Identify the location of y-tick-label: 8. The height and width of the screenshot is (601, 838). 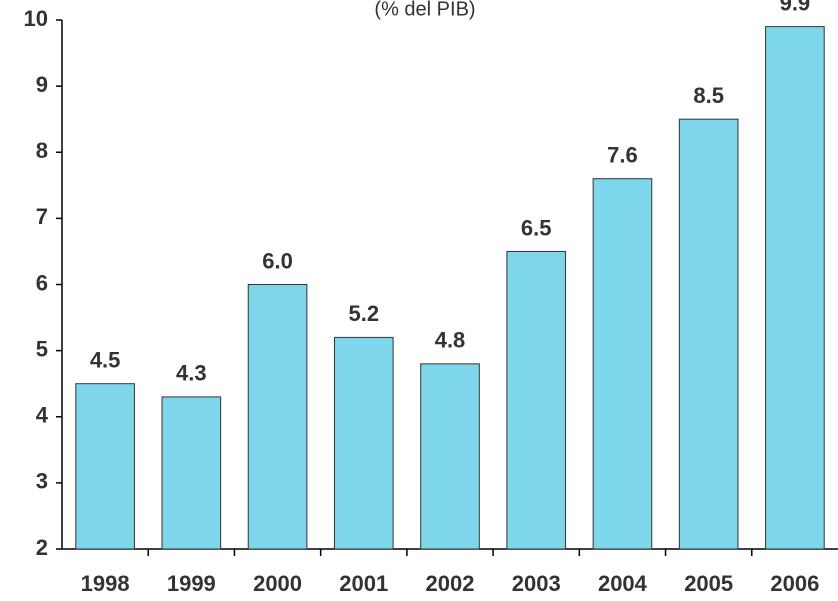
(42, 150).